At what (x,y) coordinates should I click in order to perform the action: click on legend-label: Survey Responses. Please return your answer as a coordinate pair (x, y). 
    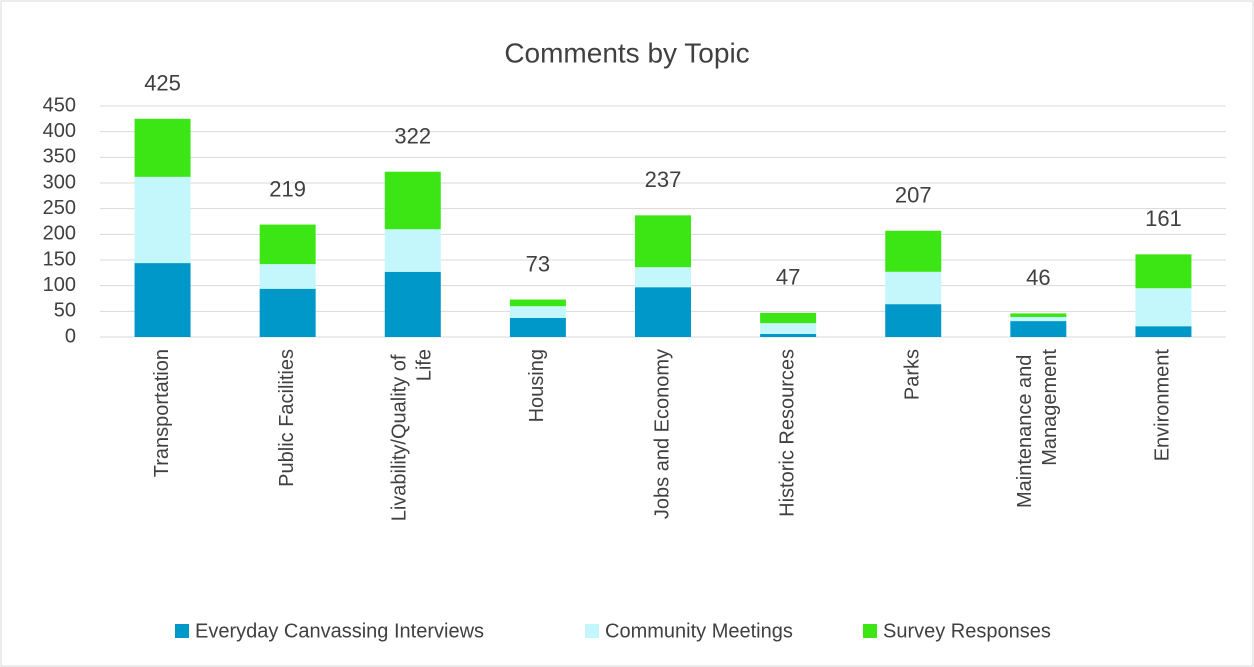
    Looking at the image, I should click on (967, 631).